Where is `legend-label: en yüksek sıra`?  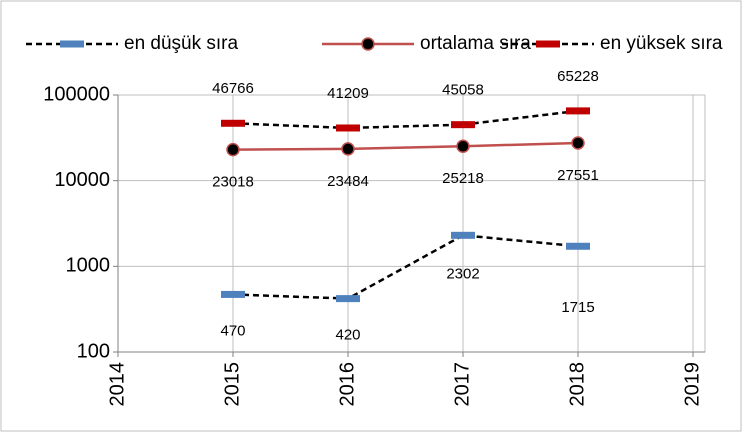
legend-label: en yüksek sıra is located at coordinates (661, 43).